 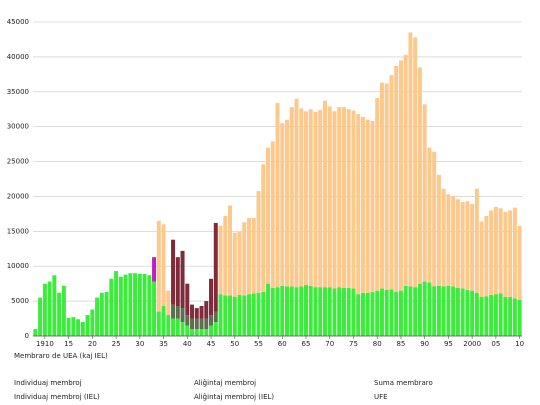 I want to click on x-tick-label: 45, so click(x=211, y=344).